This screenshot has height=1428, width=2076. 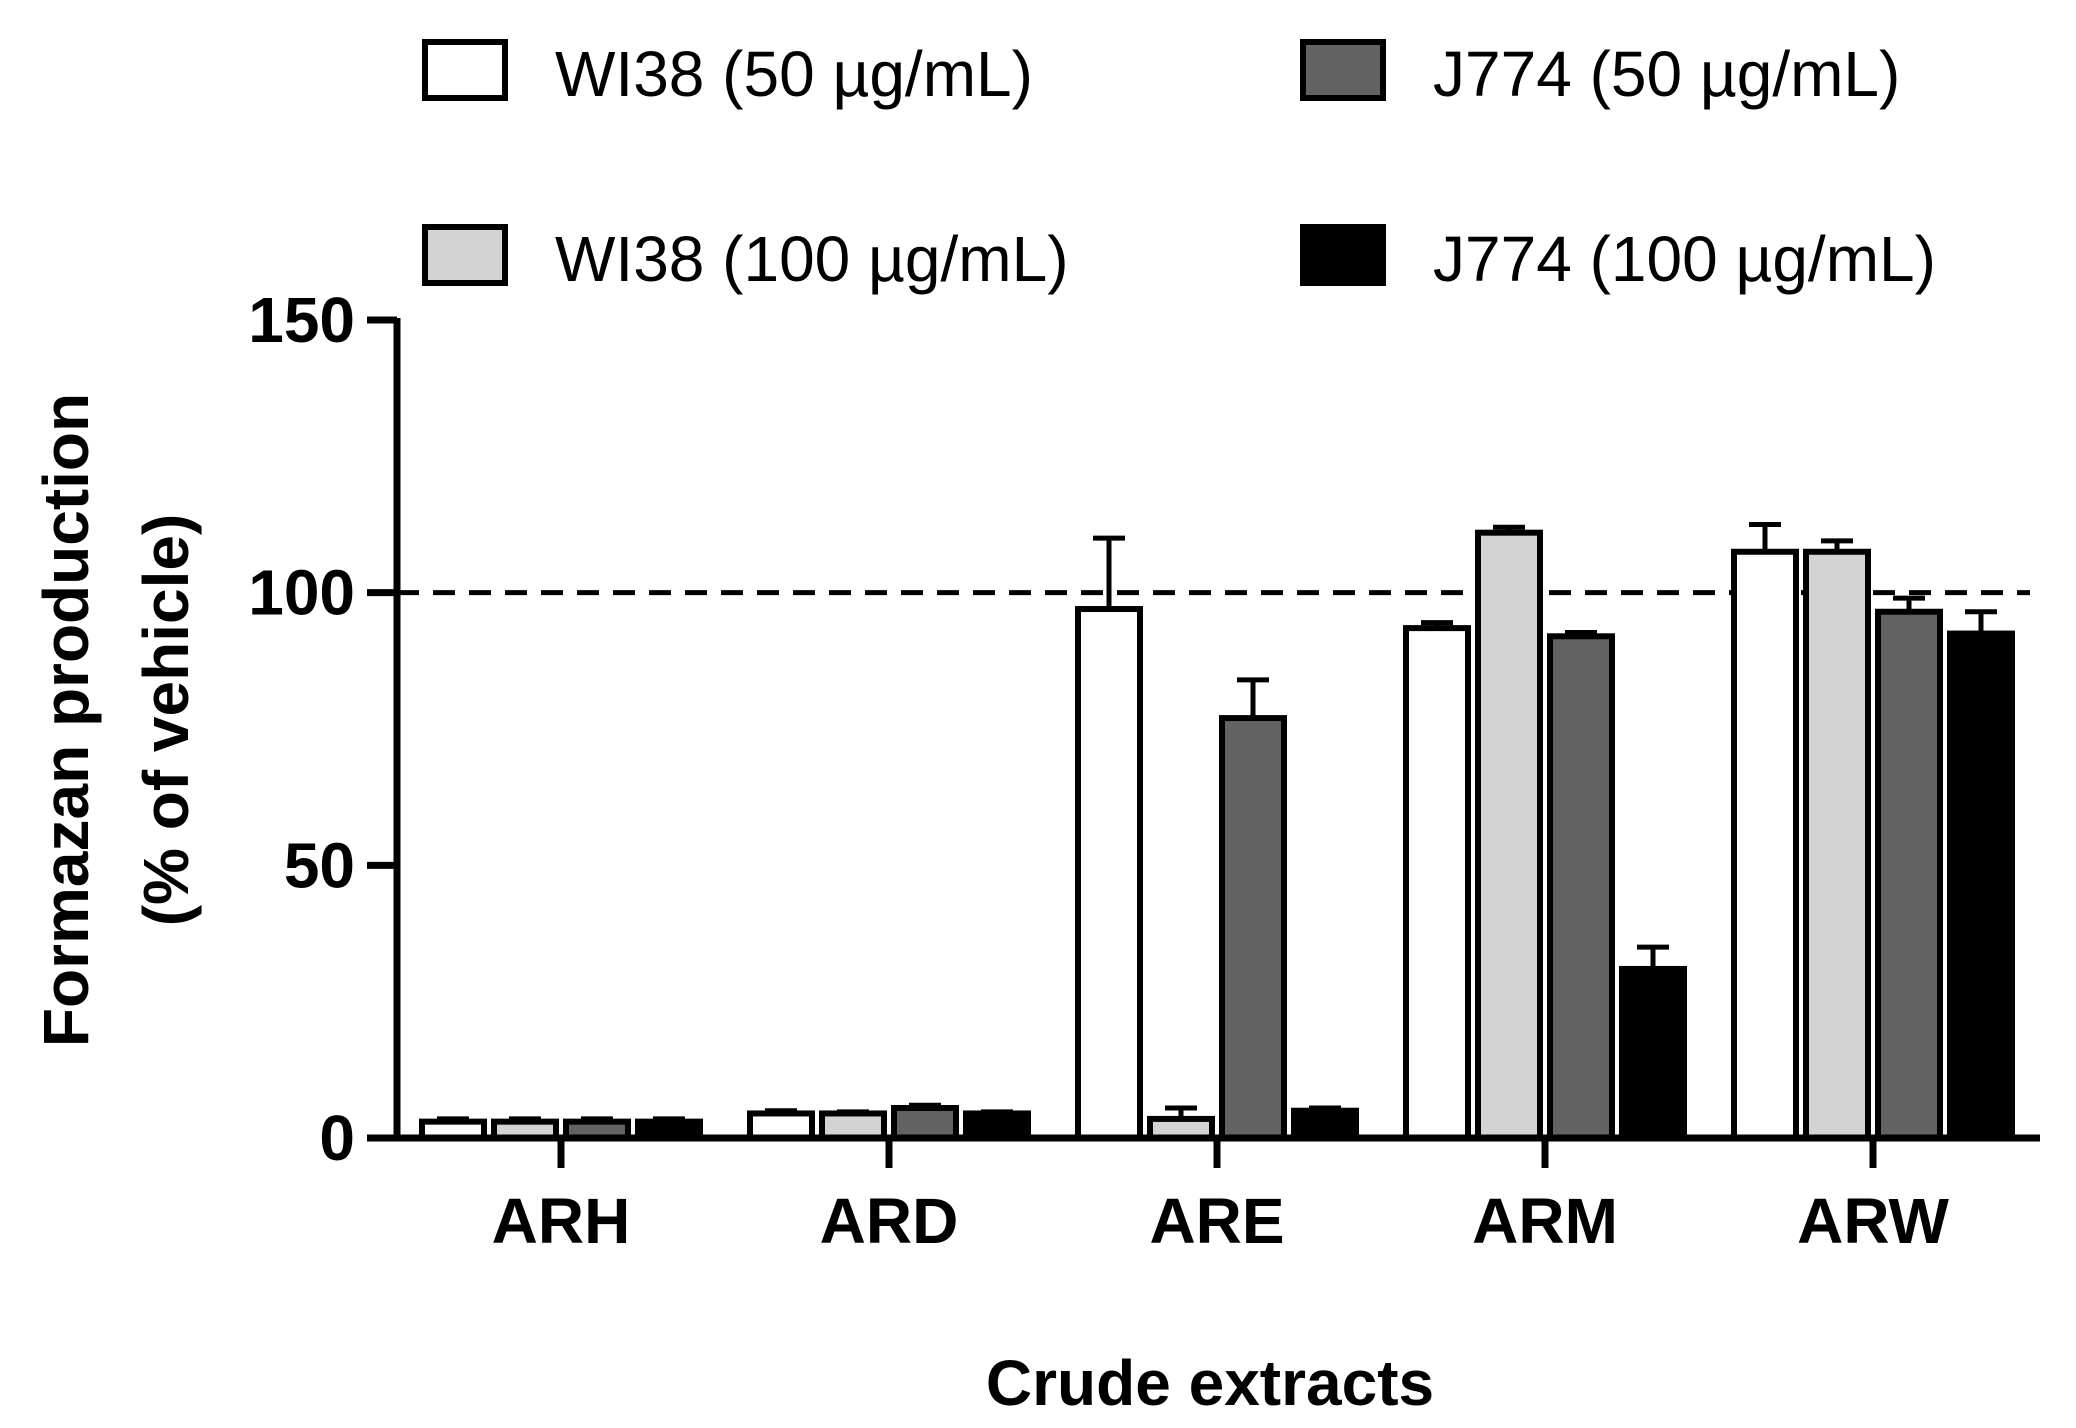 I want to click on y-tick-label-0: 0, so click(x=337, y=1138).